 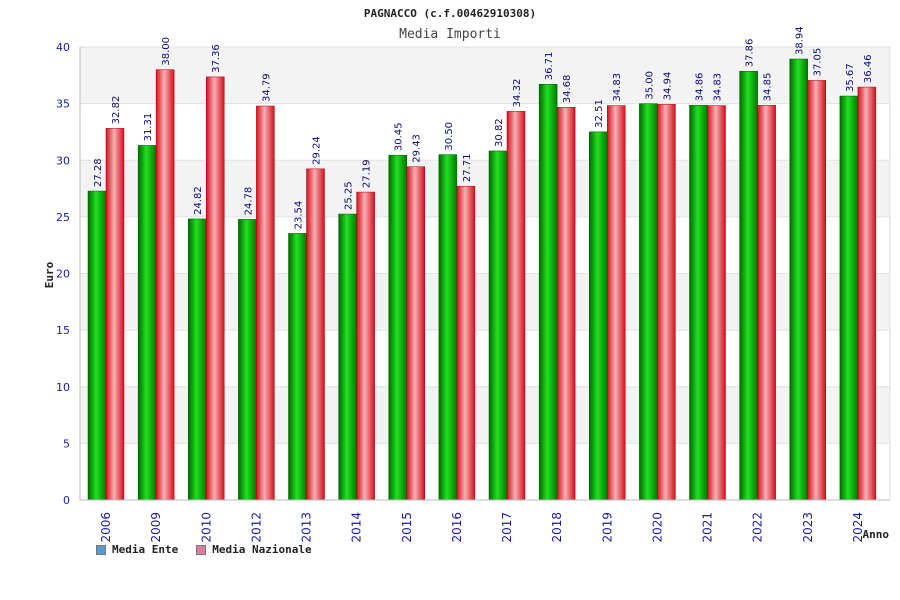 What do you see at coordinates (63, 104) in the screenshot?
I see `y-tick-label: 35` at bounding box center [63, 104].